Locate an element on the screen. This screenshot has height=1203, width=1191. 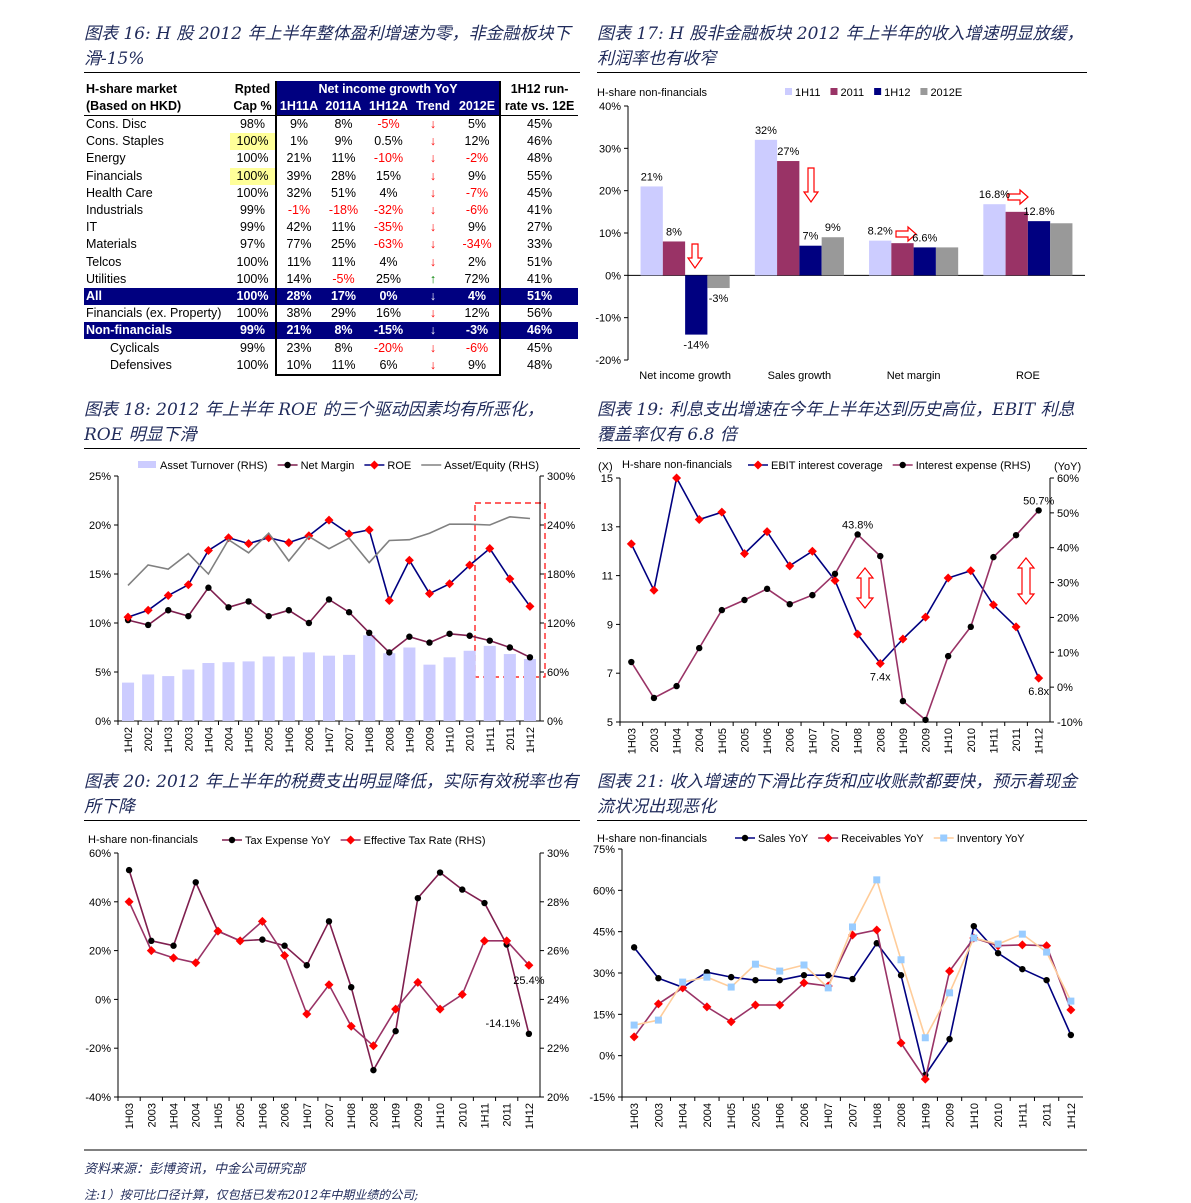
table-cell: Telcos is located at coordinates (104, 261).